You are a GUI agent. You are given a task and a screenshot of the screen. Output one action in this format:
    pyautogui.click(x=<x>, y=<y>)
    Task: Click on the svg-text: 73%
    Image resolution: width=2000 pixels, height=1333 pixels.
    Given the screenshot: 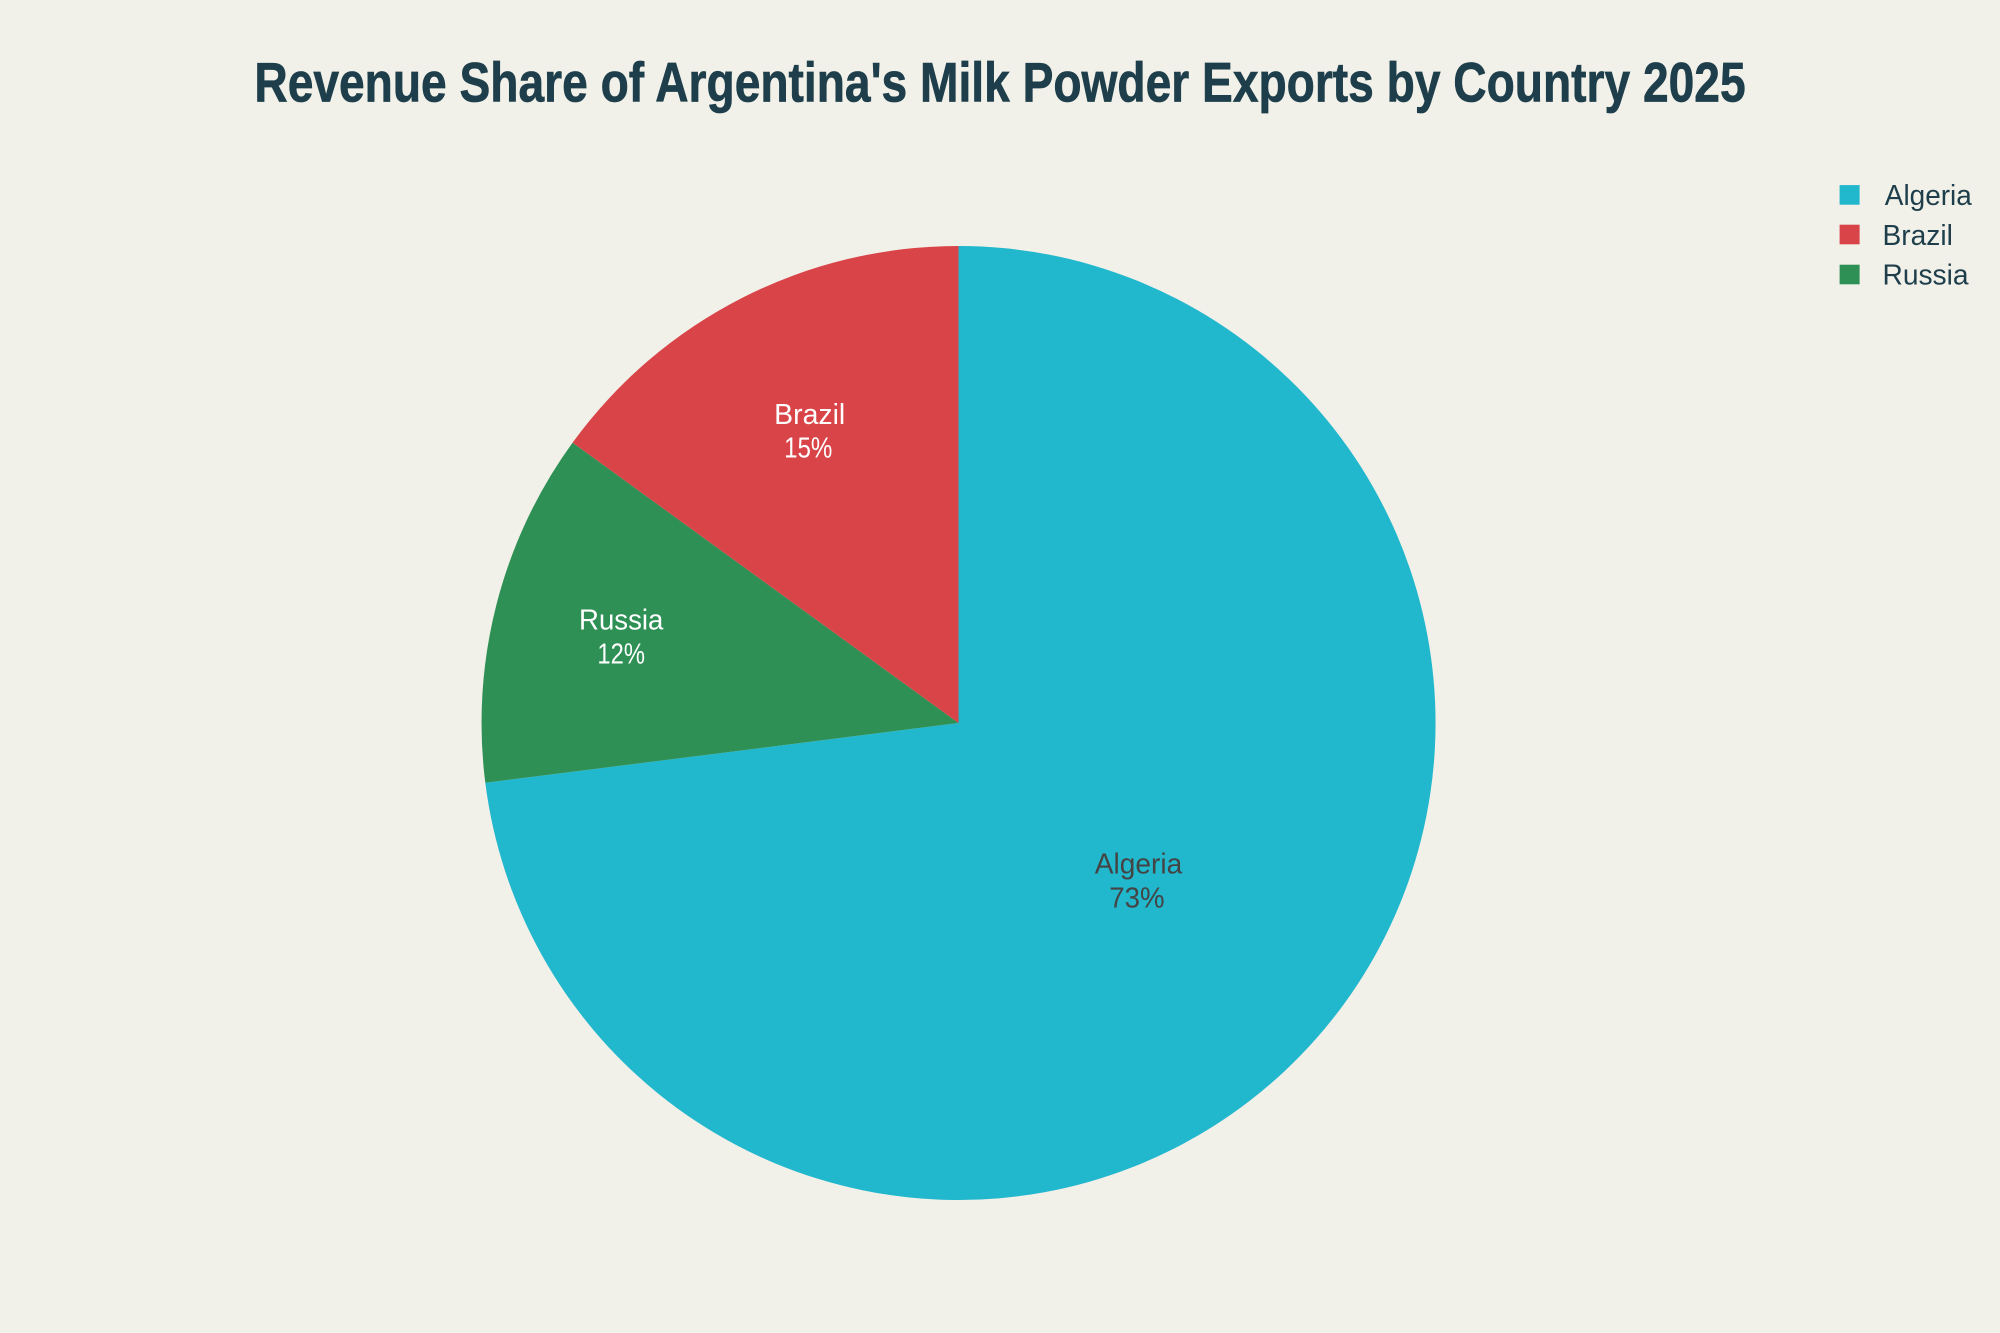 What is the action you would take?
    pyautogui.click(x=1136, y=897)
    